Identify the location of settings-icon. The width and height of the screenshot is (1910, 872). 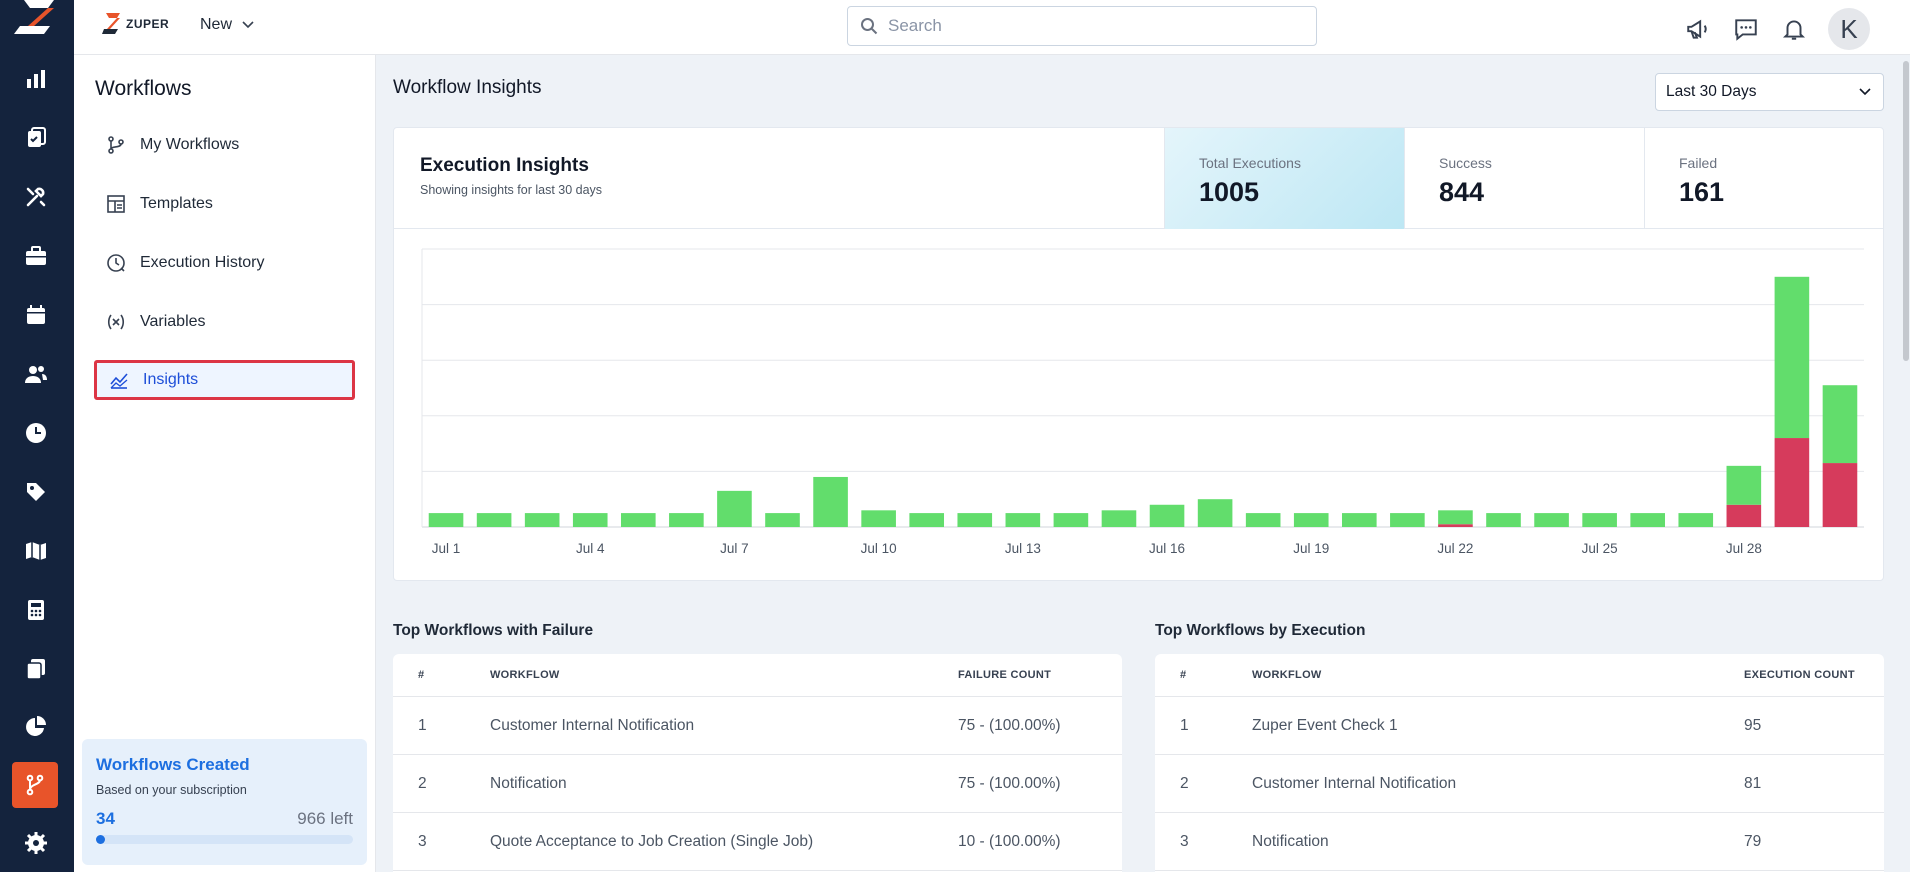
(36, 843).